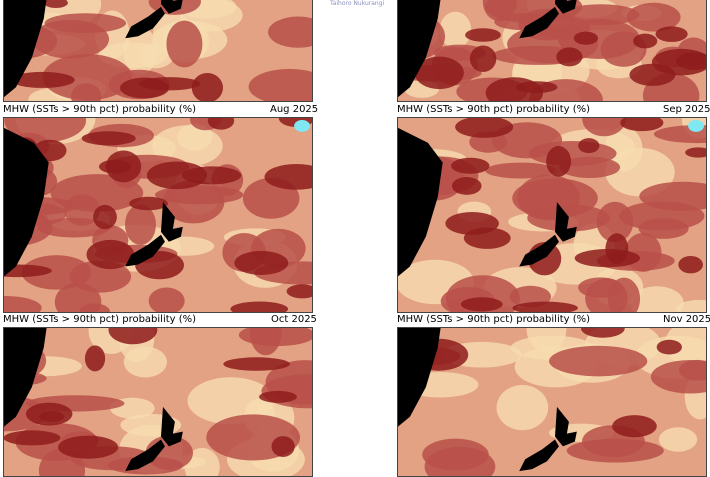 Image resolution: width=710 pixels, height=477 pixels. I want to click on panel-month-nov: Nov 2025, so click(686, 319).